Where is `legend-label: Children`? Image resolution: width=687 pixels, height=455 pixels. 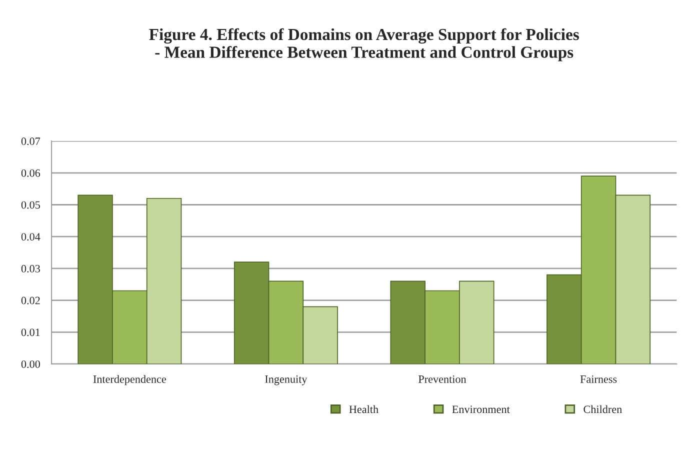
legend-label: Children is located at coordinates (603, 409).